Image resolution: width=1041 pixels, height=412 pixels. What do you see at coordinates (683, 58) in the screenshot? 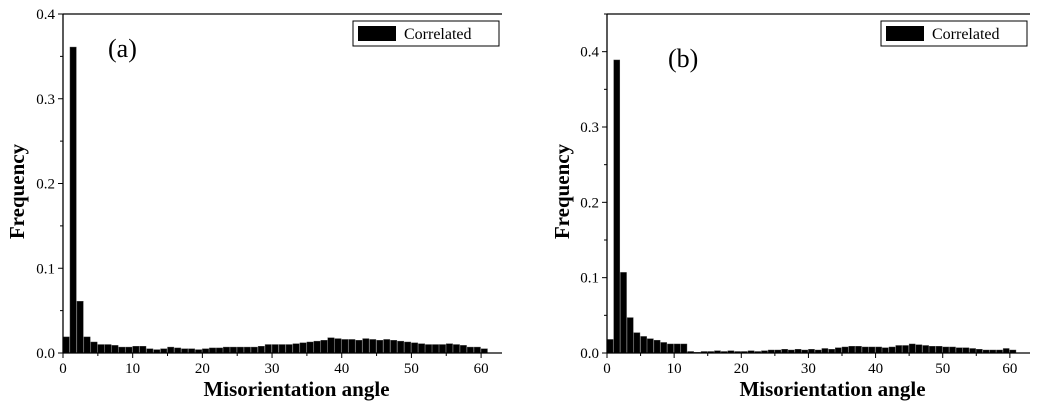
I see `panel-label: (b)` at bounding box center [683, 58].